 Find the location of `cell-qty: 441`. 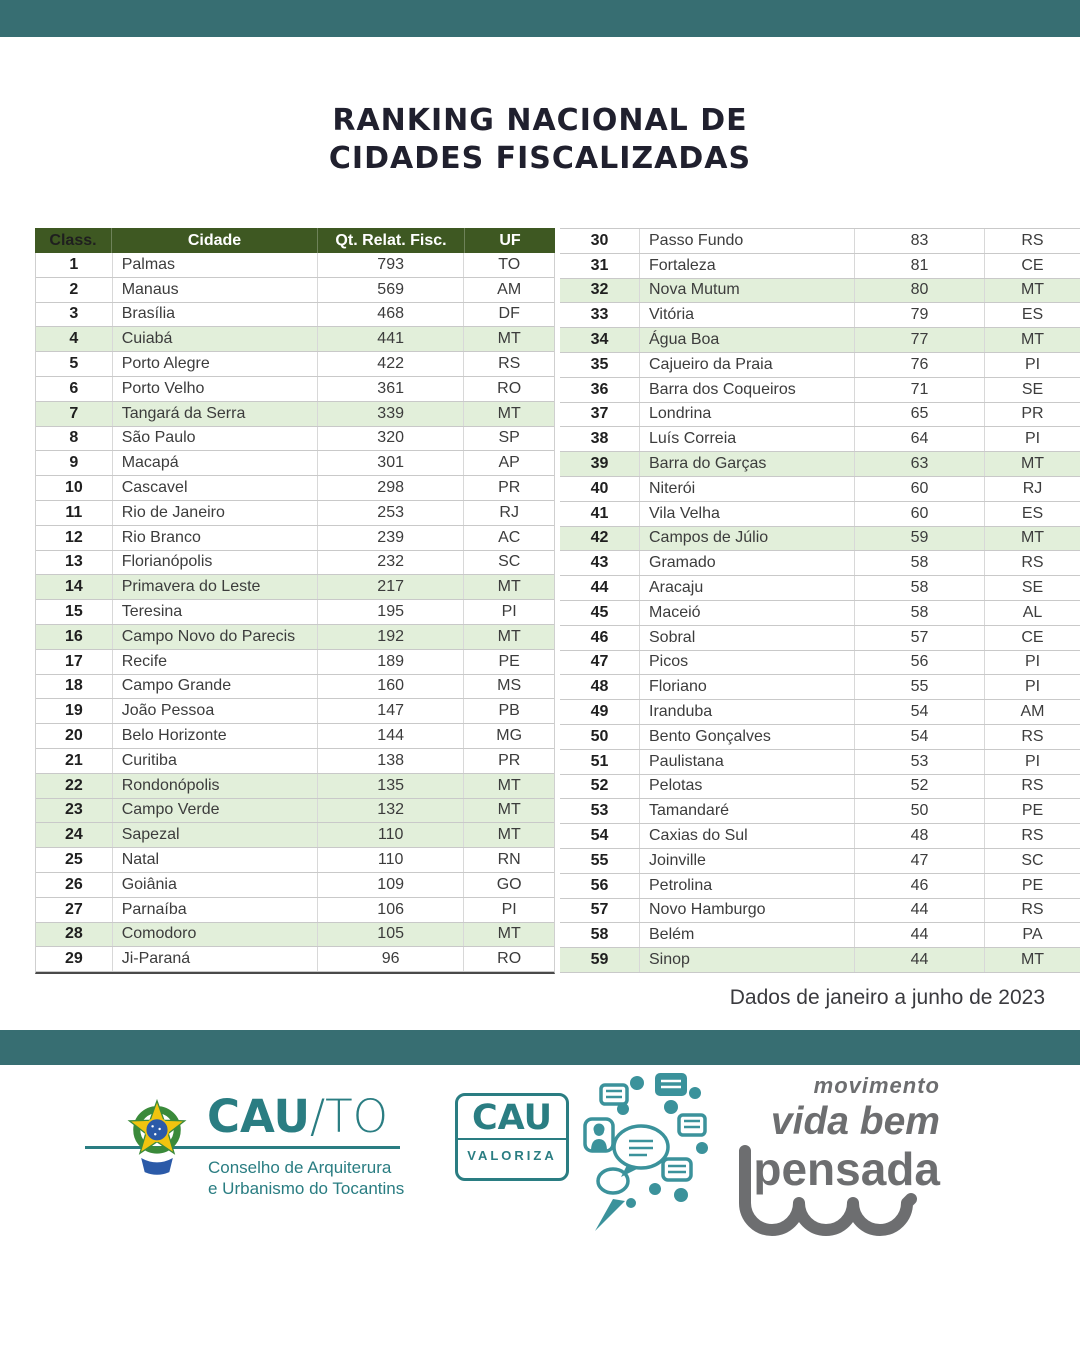

cell-qty: 441 is located at coordinates (391, 339).